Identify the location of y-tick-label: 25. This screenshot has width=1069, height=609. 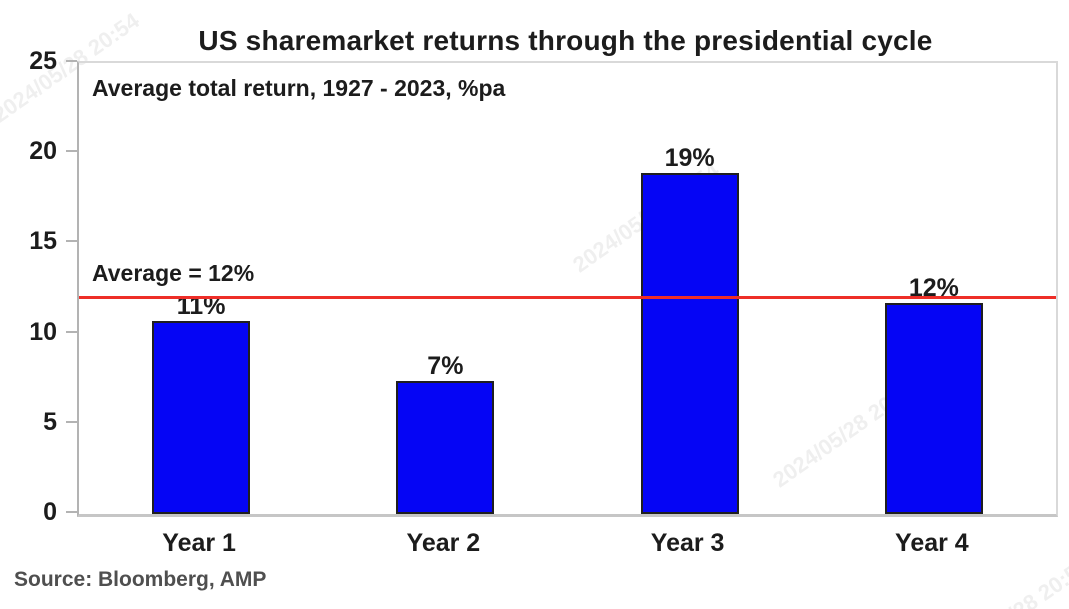
(43, 61).